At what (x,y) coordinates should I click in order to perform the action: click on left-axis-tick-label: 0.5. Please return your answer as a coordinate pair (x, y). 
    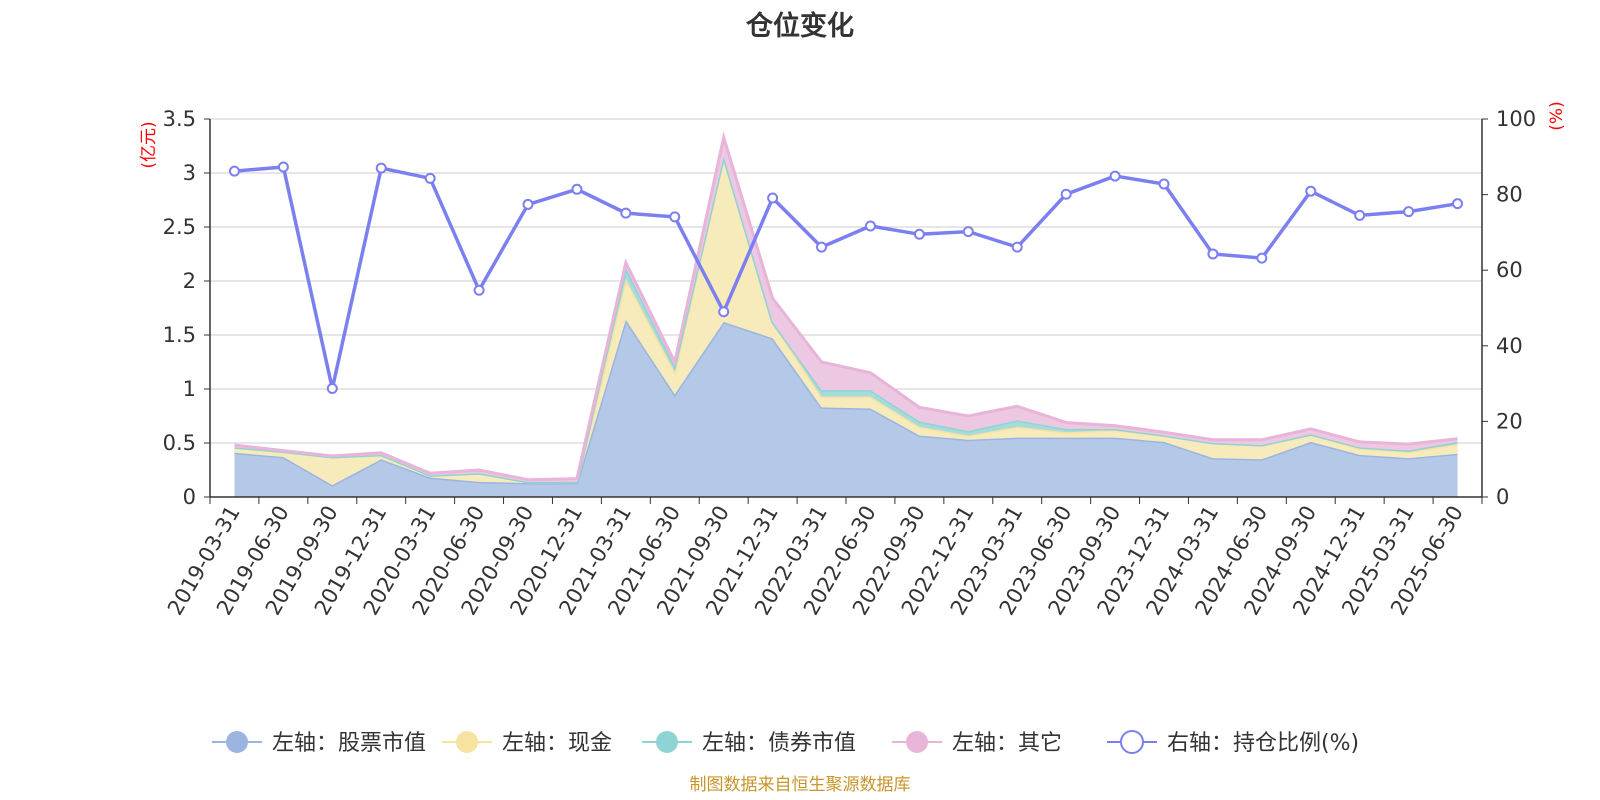
    Looking at the image, I should click on (179, 443).